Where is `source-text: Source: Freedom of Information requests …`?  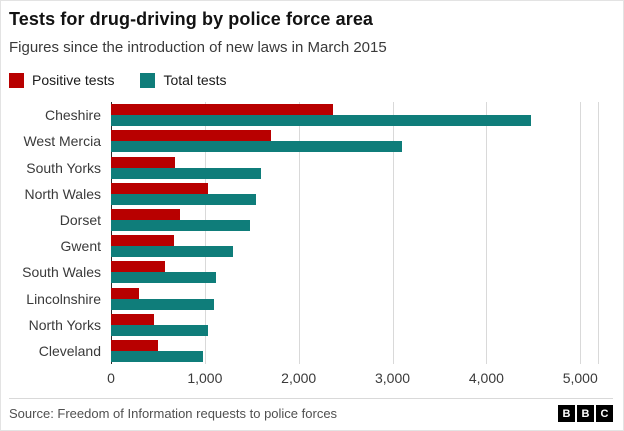
source-text: Source: Freedom of Information requests … is located at coordinates (173, 413).